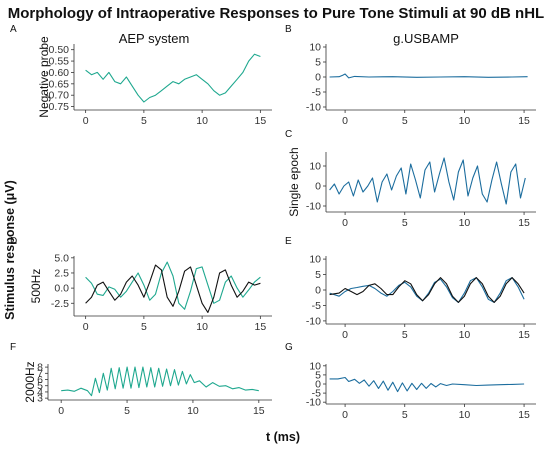 This screenshot has width=550, height=462. Describe the element at coordinates (61, 289) in the screenshot. I see `y-tick-label: 0.0` at that location.